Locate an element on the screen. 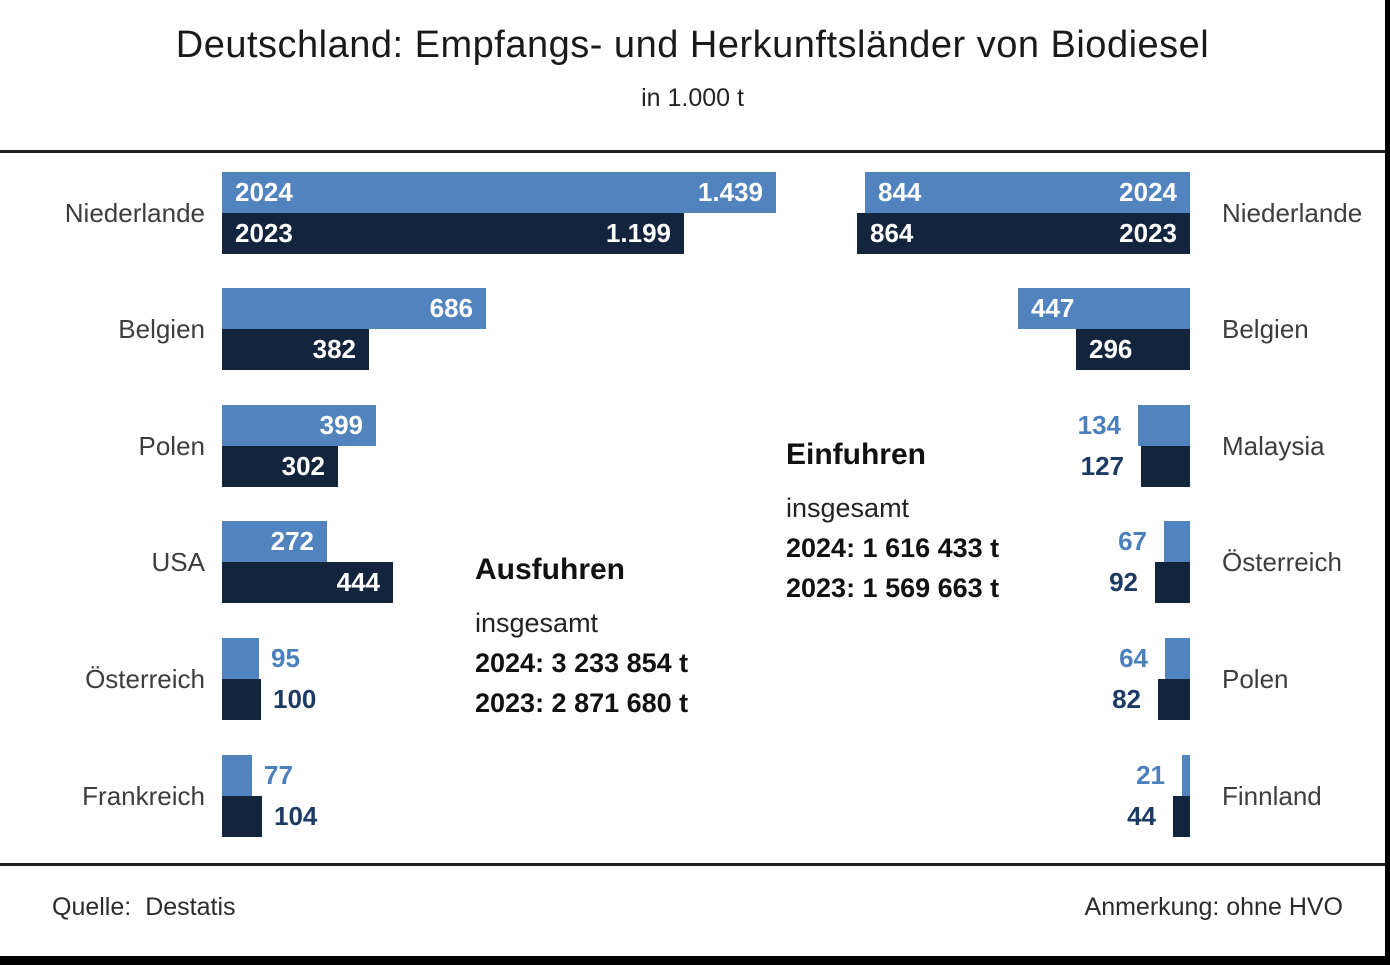 The width and height of the screenshot is (1390, 965). imports-bar-2023-belgien: 296 is located at coordinates (1133, 349).